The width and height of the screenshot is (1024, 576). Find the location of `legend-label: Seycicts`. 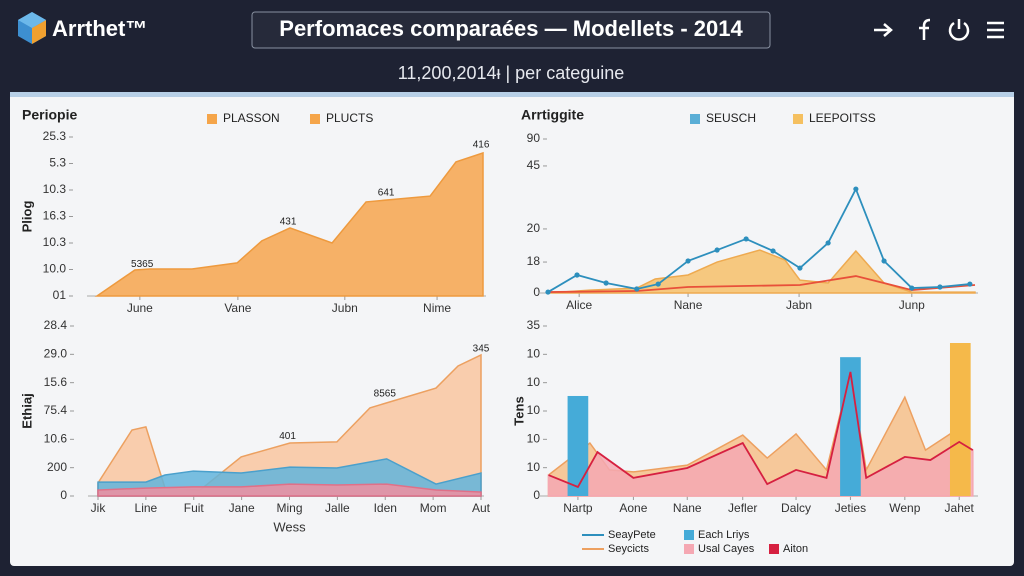

legend-label: Seycicts is located at coordinates (628, 549).